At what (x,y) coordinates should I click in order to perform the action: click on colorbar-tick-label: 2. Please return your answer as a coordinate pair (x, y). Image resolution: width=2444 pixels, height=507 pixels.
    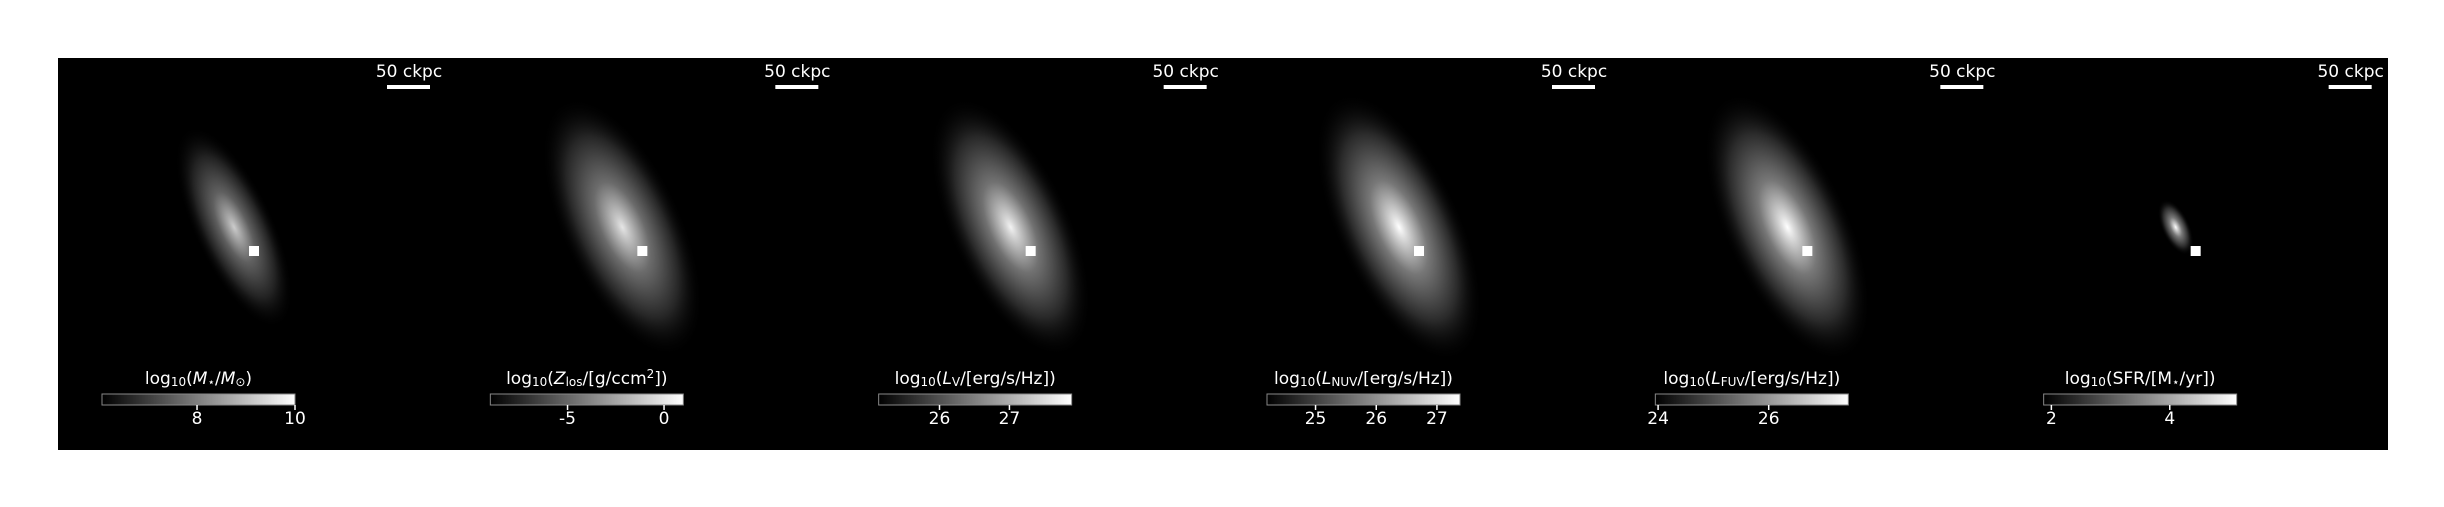
    Looking at the image, I should click on (2051, 419).